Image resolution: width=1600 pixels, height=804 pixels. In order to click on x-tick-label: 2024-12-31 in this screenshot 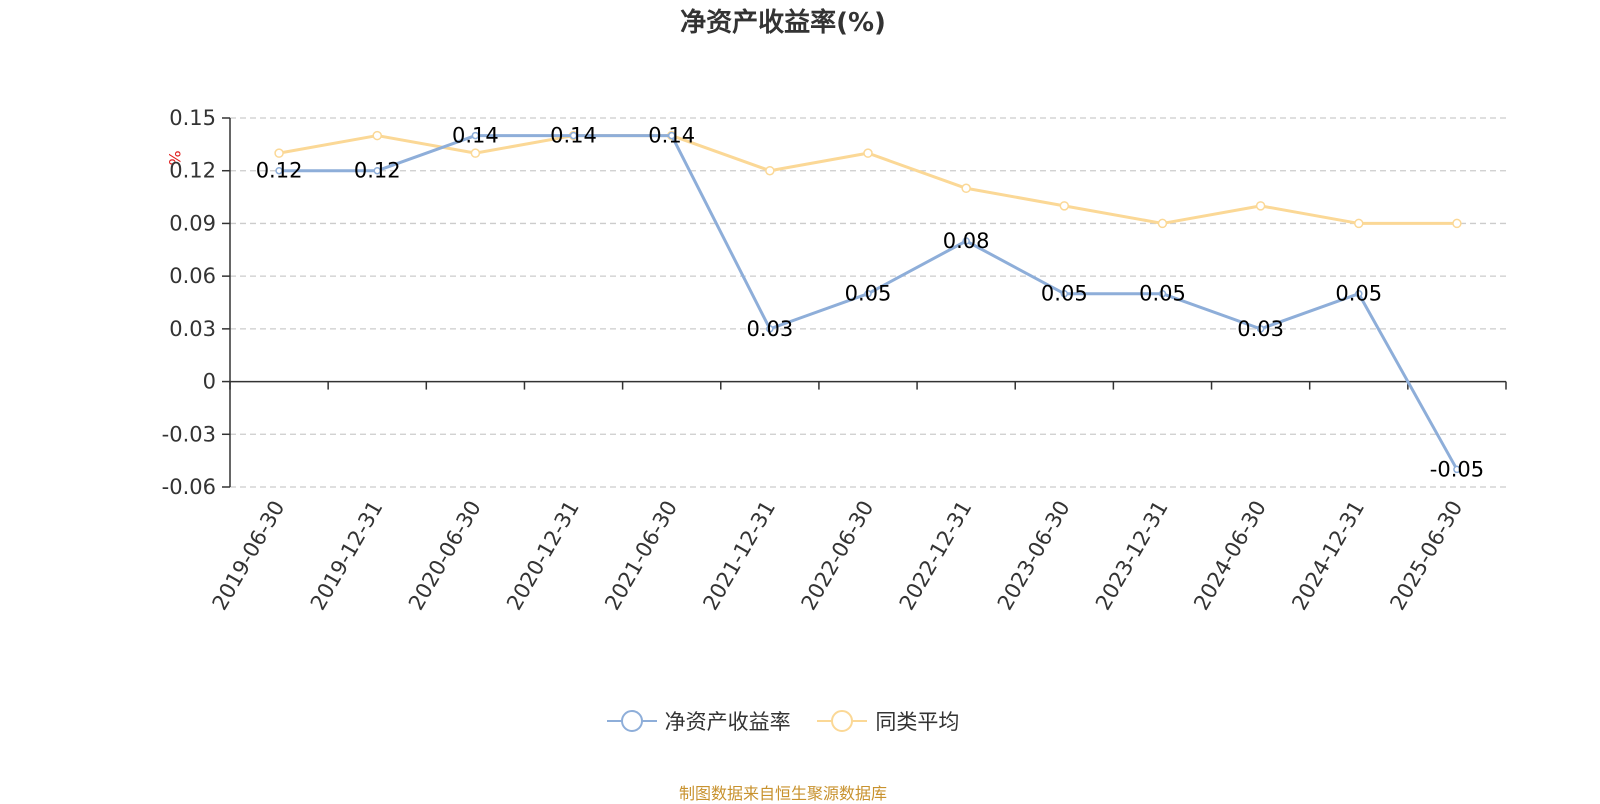, I will do `click(1328, 556)`.